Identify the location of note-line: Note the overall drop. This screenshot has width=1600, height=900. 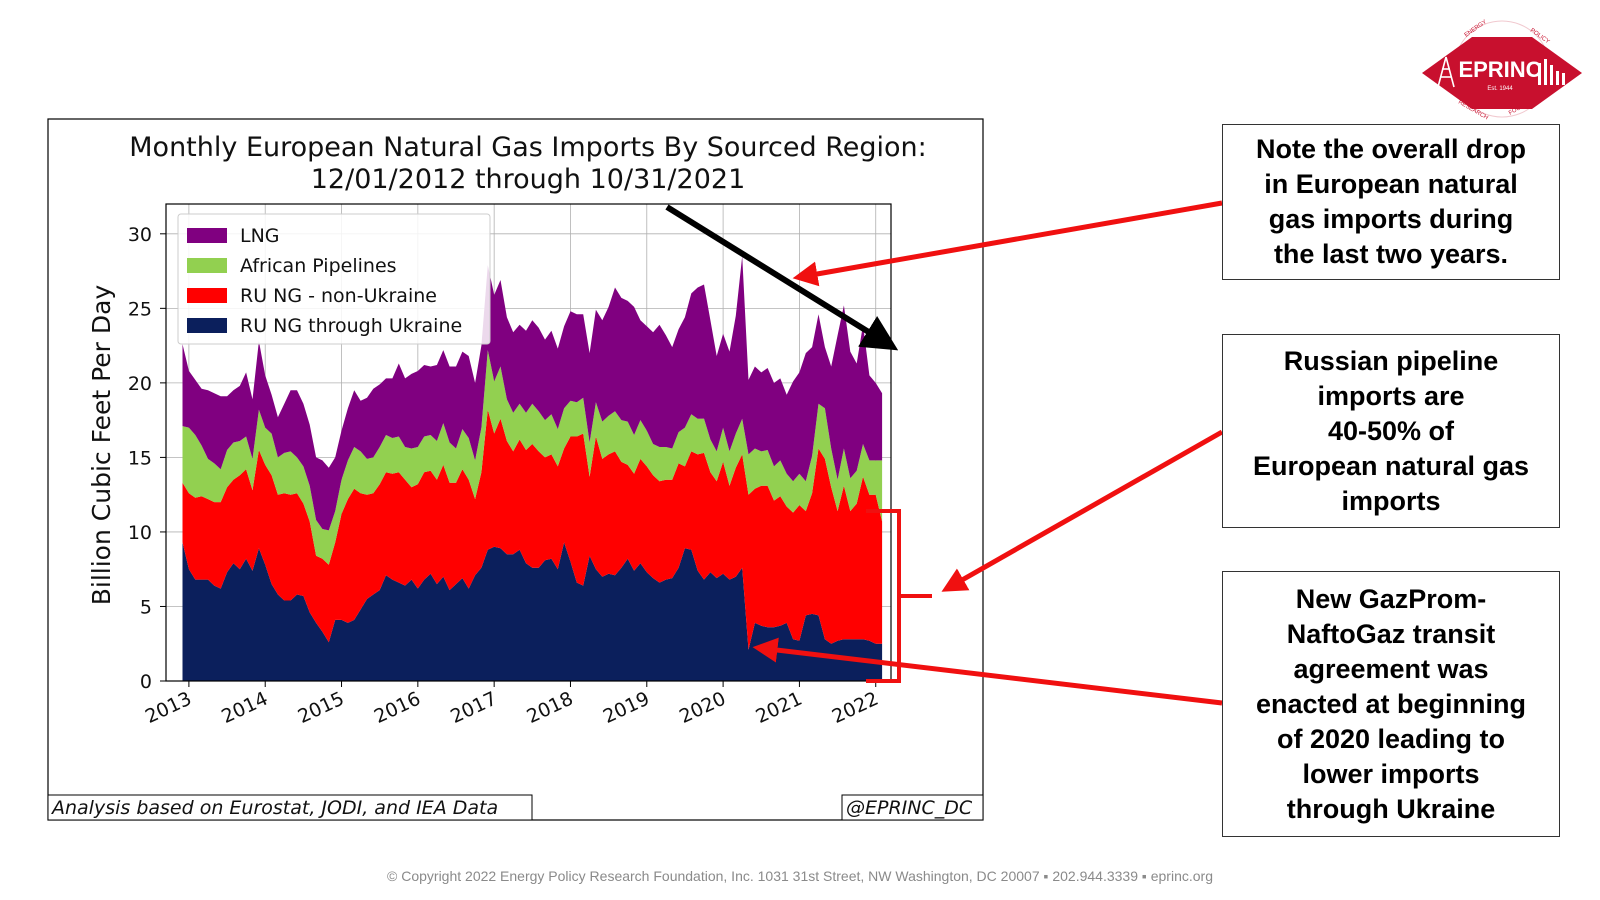
(1391, 149).